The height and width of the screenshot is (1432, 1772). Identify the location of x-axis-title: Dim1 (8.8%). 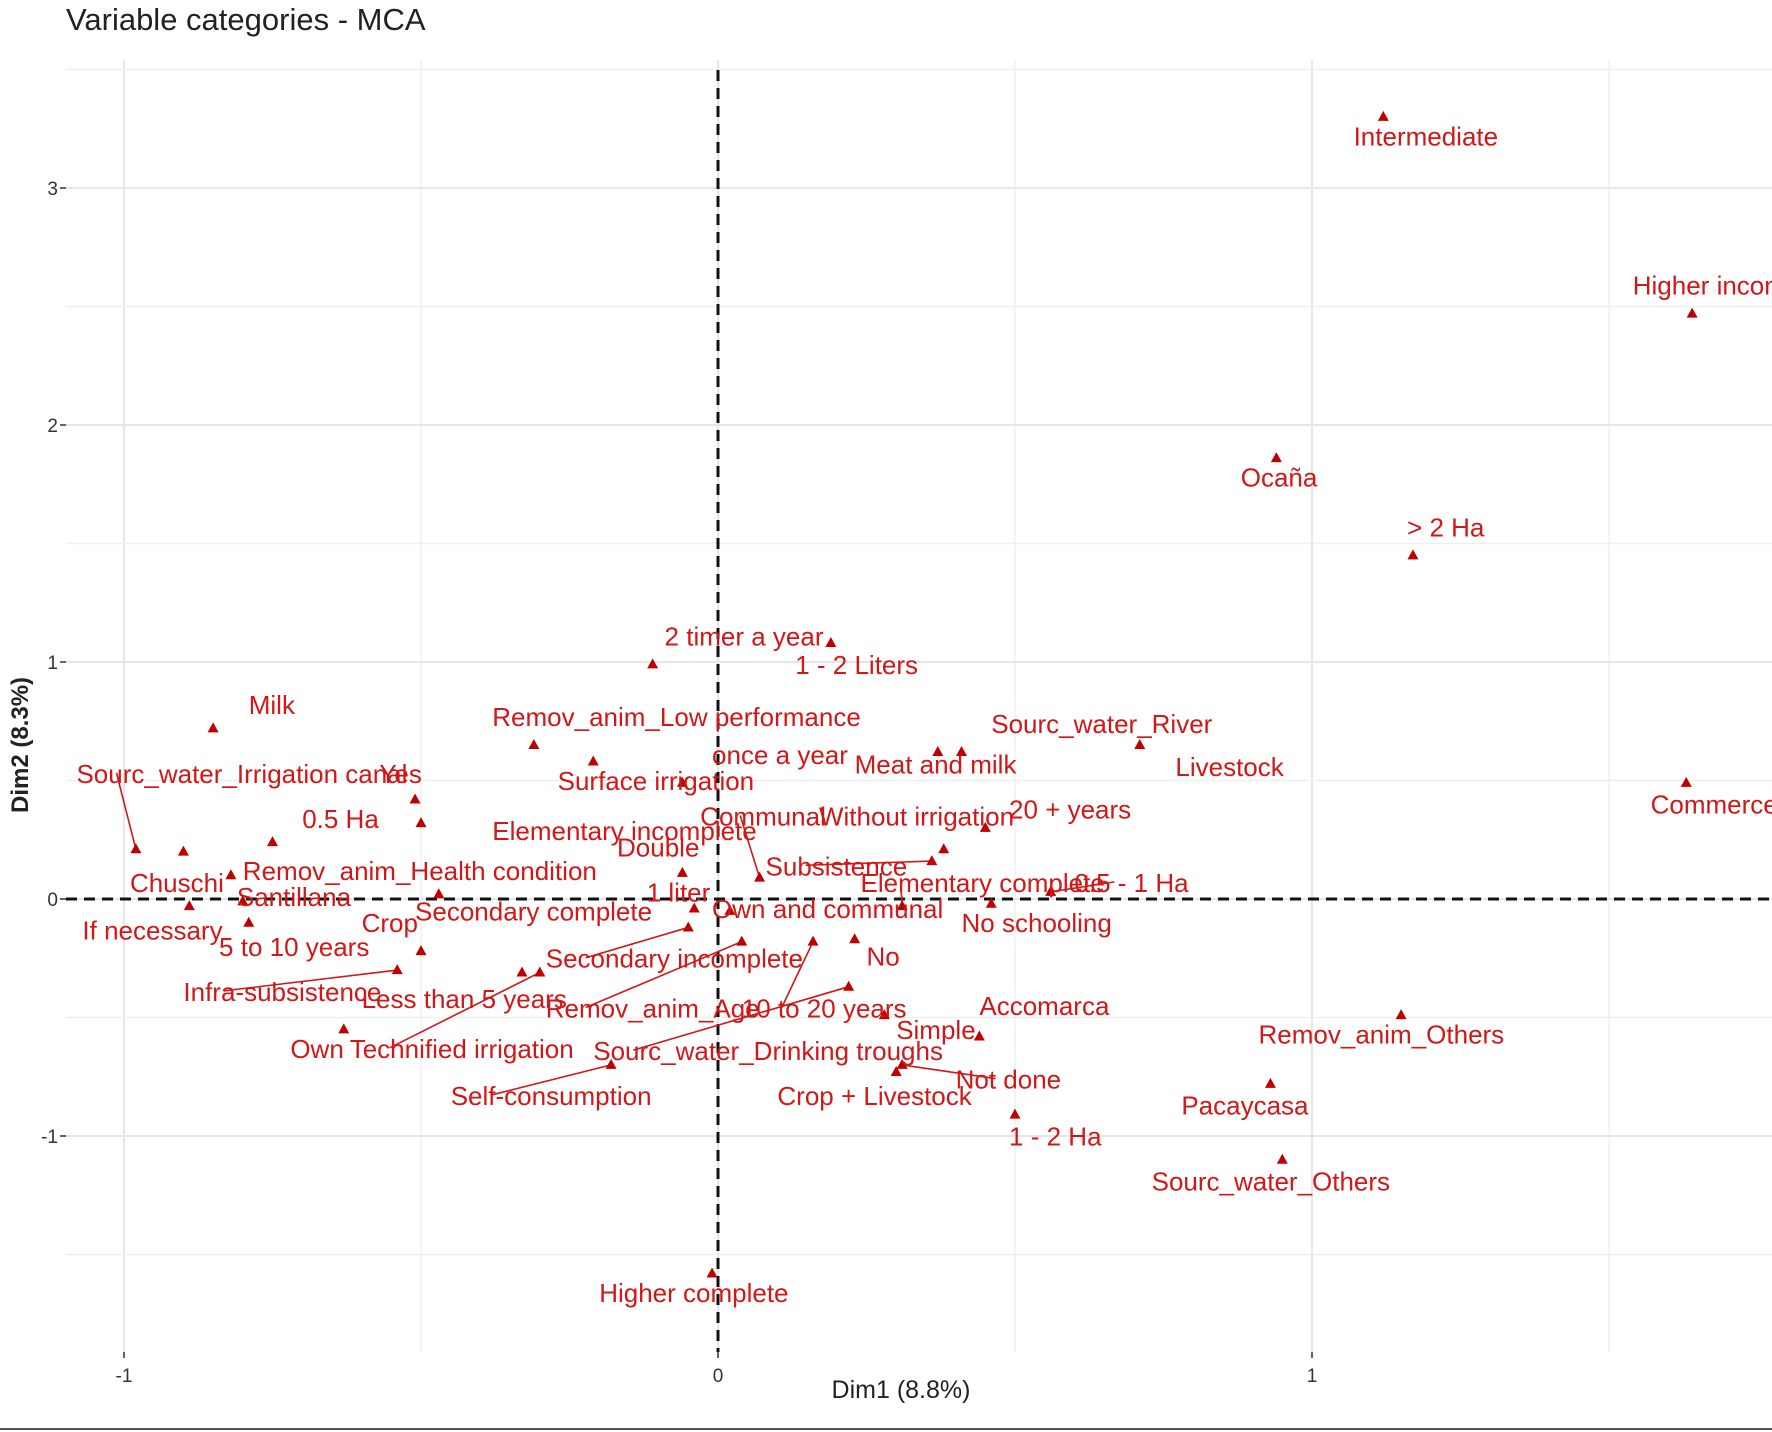
(901, 1390).